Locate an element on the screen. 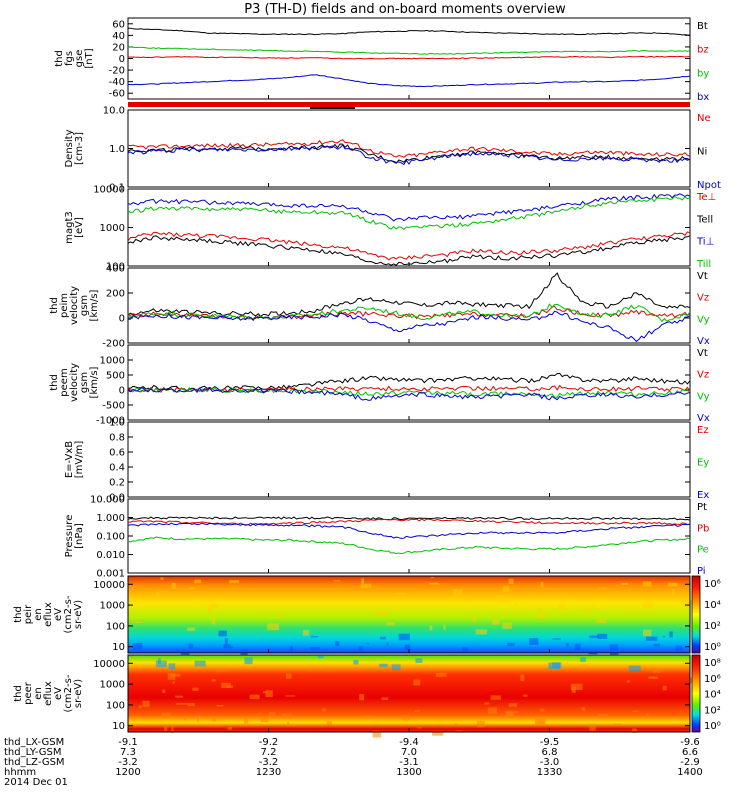 The height and width of the screenshot is (800, 750). y-axis-label: Density [cm-3] is located at coordinates (74, 148).